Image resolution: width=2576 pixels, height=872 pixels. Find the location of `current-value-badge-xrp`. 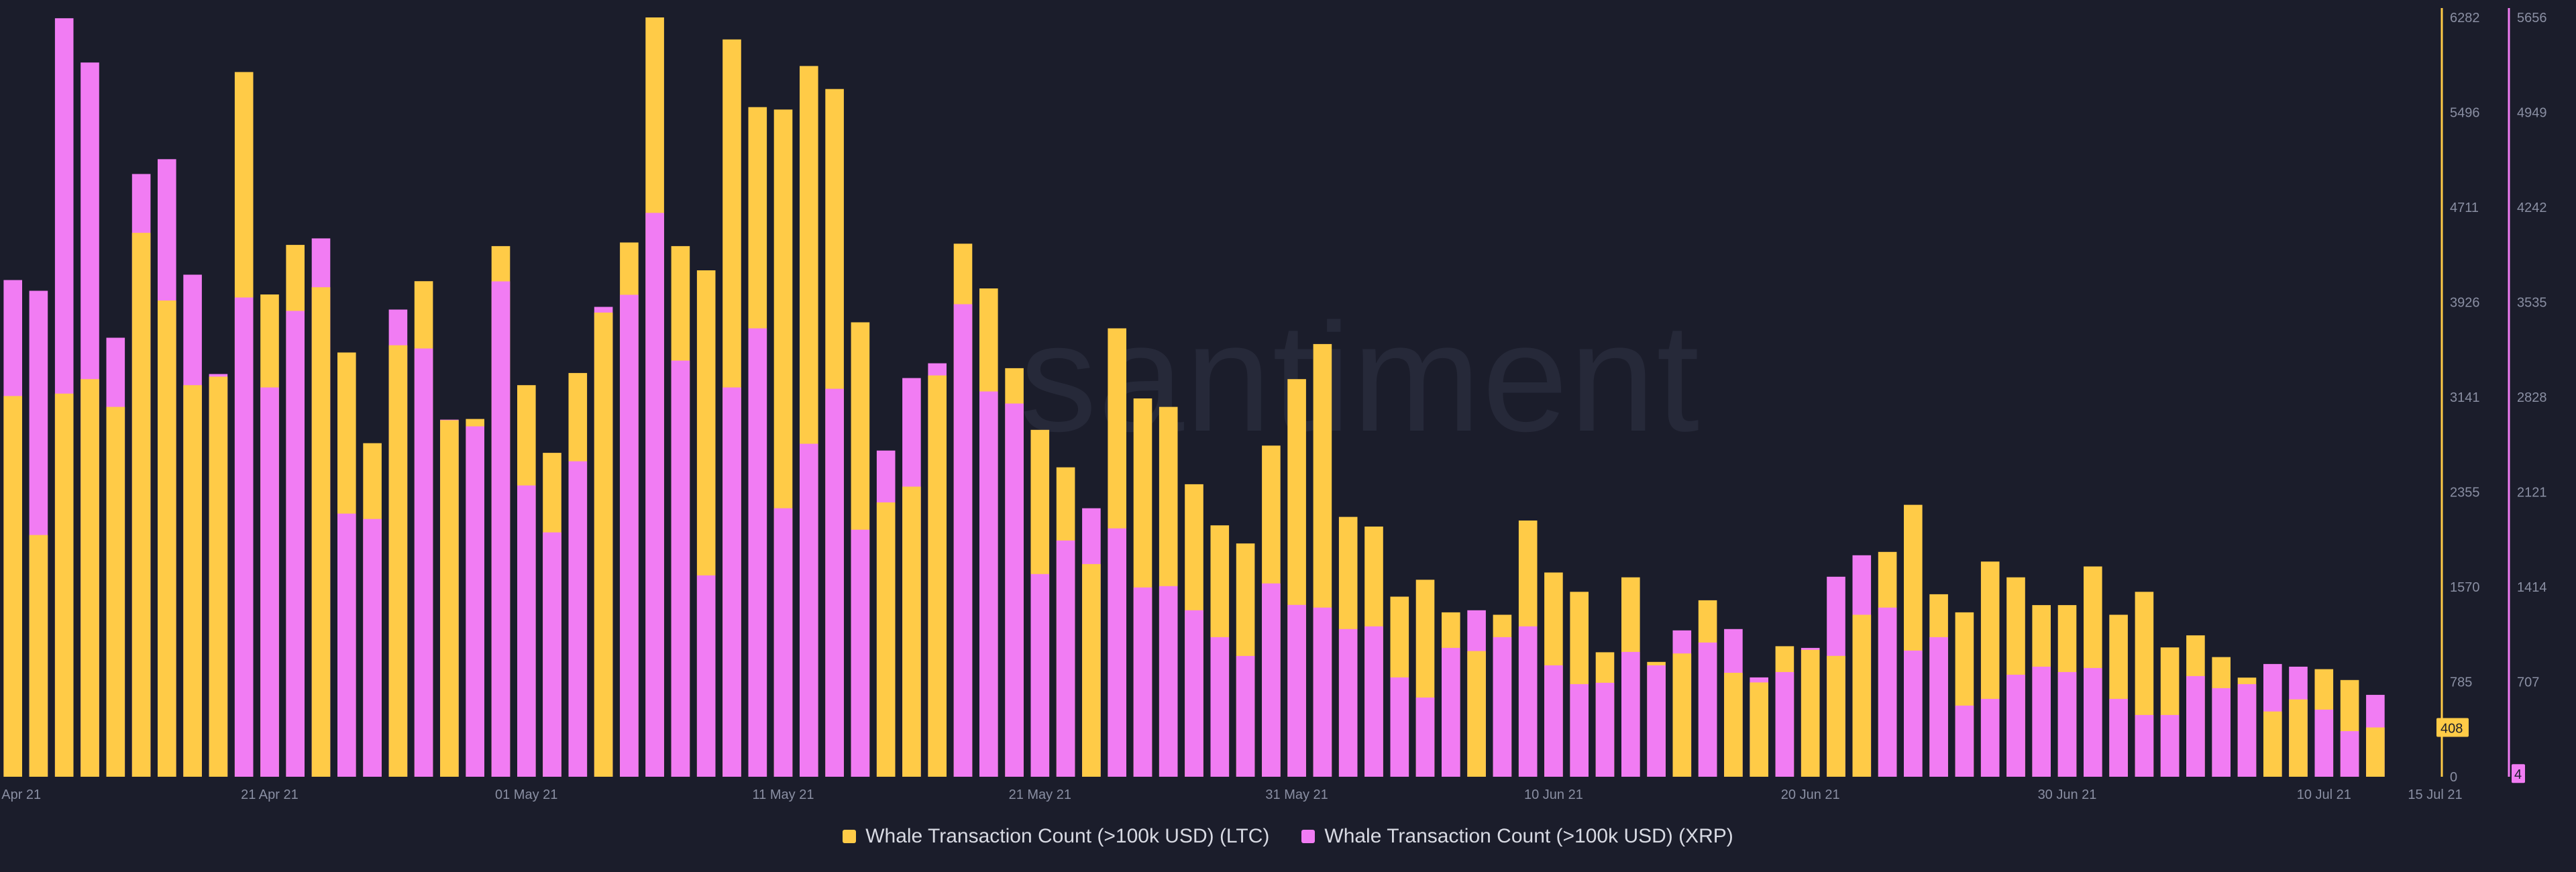

current-value-badge-xrp is located at coordinates (2518, 773).